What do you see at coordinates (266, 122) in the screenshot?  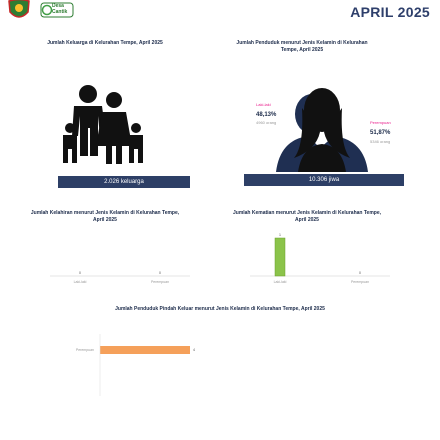 I see `male-count: 4960 orang` at bounding box center [266, 122].